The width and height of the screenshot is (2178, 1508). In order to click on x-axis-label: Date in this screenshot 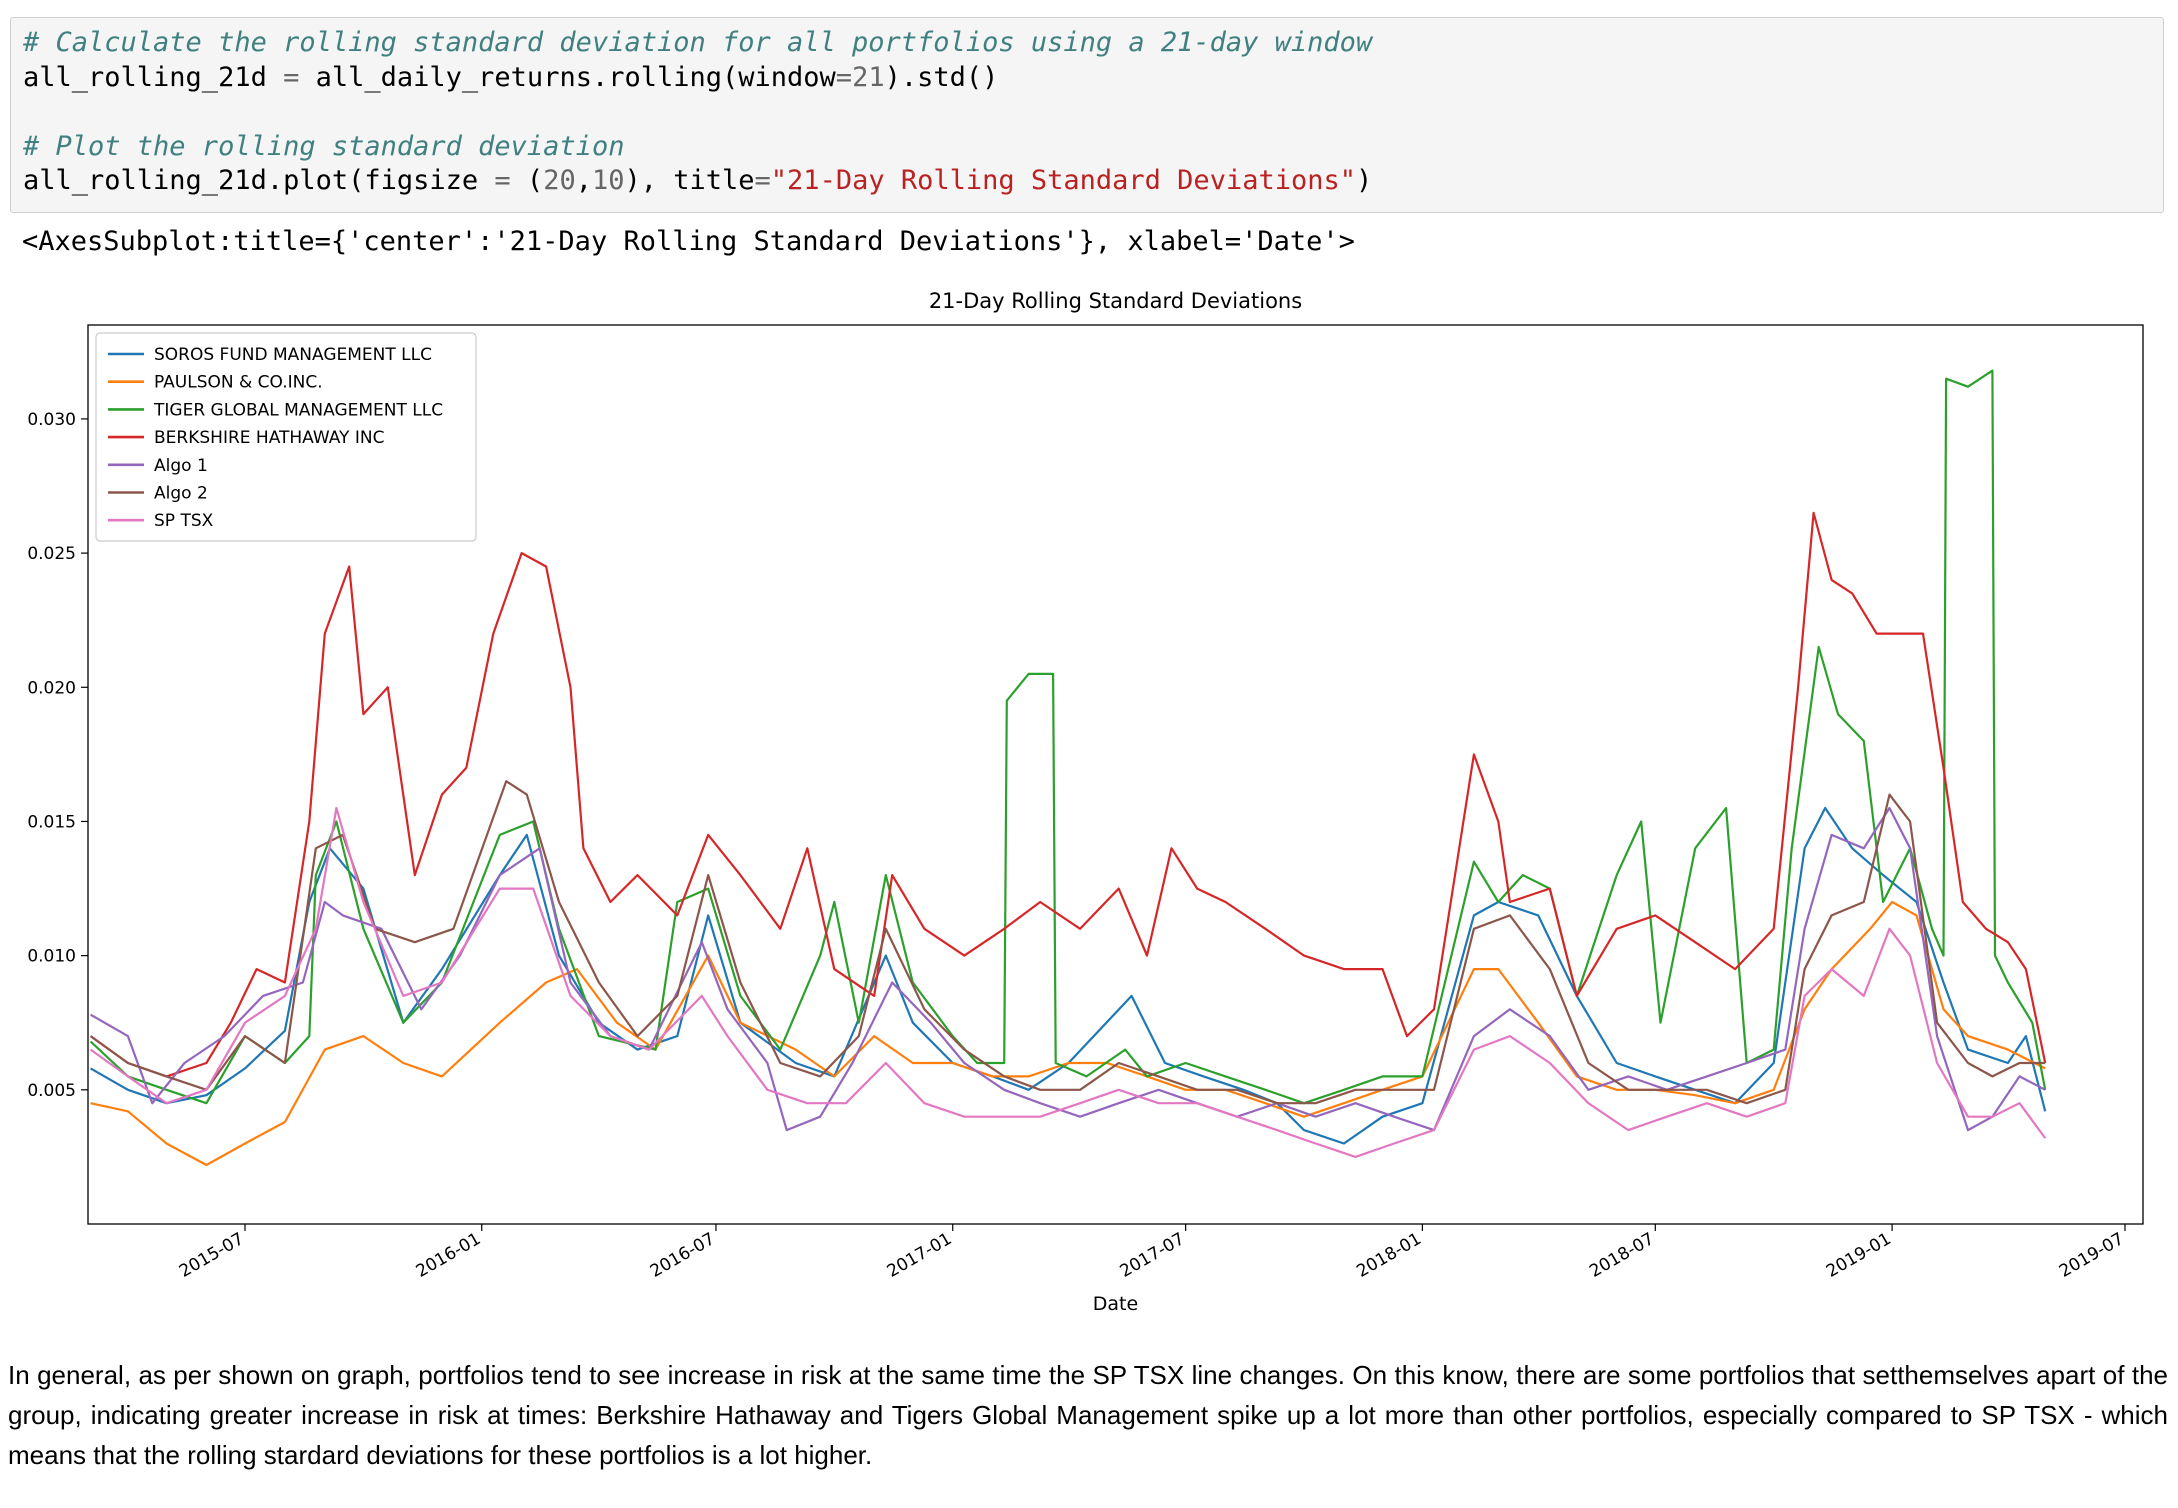, I will do `click(1115, 1304)`.